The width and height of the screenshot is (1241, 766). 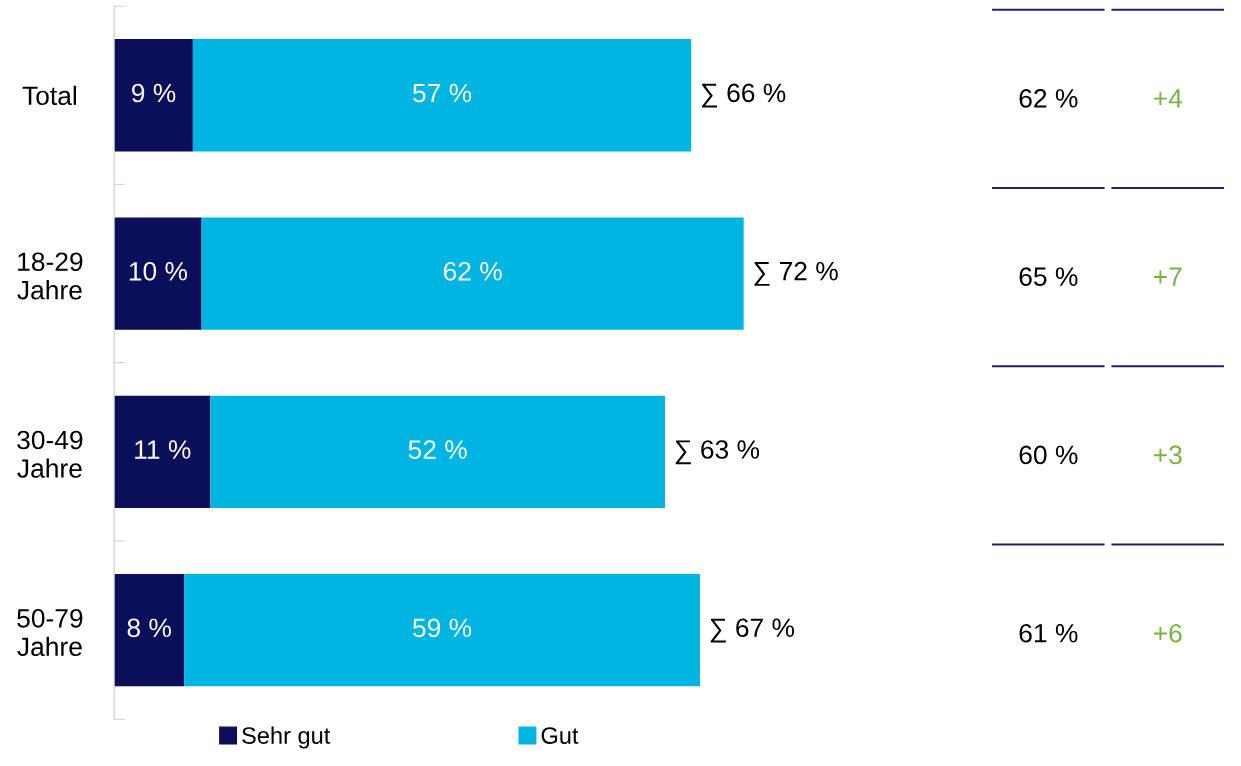 I want to click on text: +6, so click(x=1168, y=633).